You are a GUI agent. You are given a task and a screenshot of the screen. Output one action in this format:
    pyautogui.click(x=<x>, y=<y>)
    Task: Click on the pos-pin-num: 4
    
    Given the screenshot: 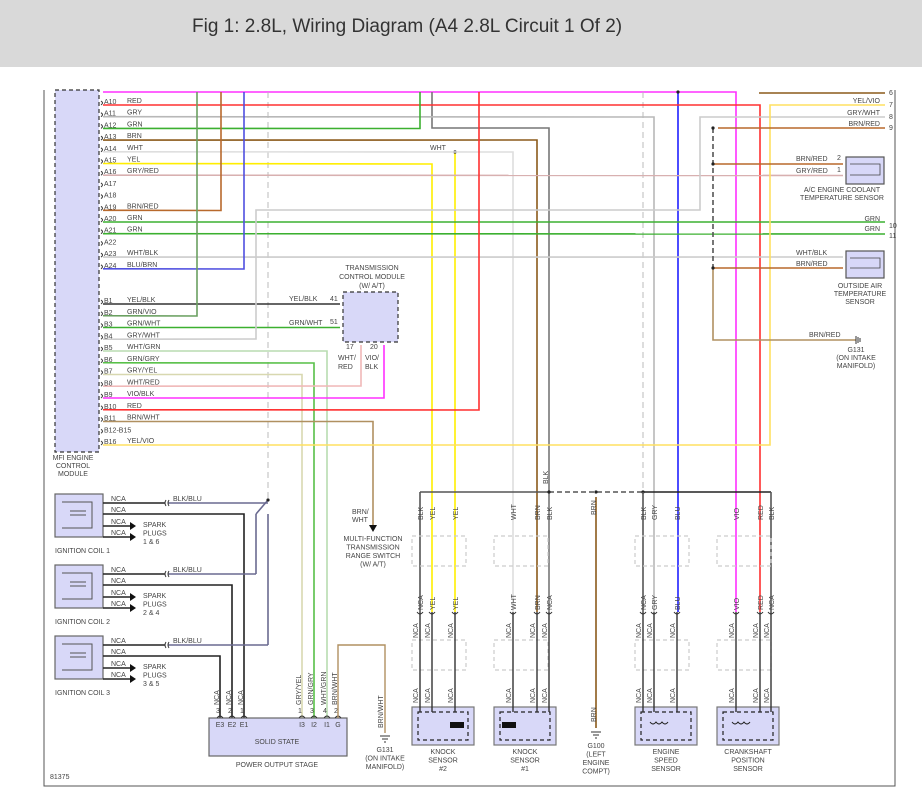 What is the action you would take?
    pyautogui.click(x=325, y=711)
    